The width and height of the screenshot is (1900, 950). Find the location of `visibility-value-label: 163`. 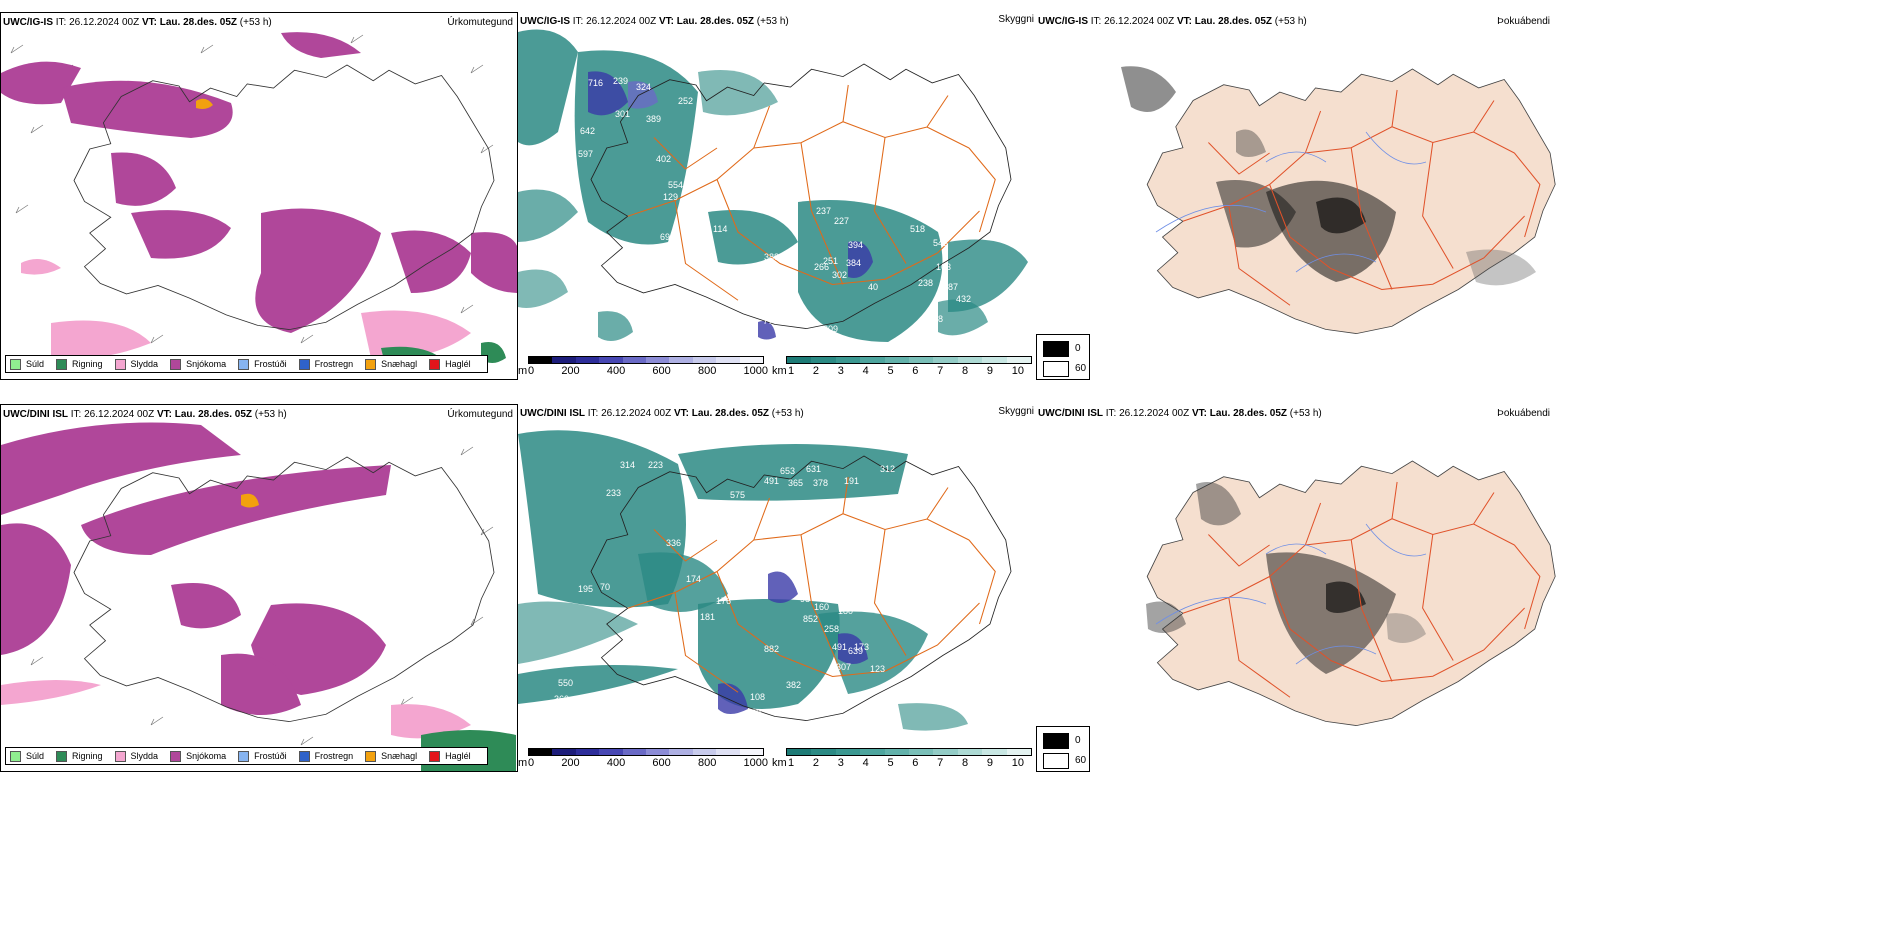

visibility-value-label: 163 is located at coordinates (943, 267).